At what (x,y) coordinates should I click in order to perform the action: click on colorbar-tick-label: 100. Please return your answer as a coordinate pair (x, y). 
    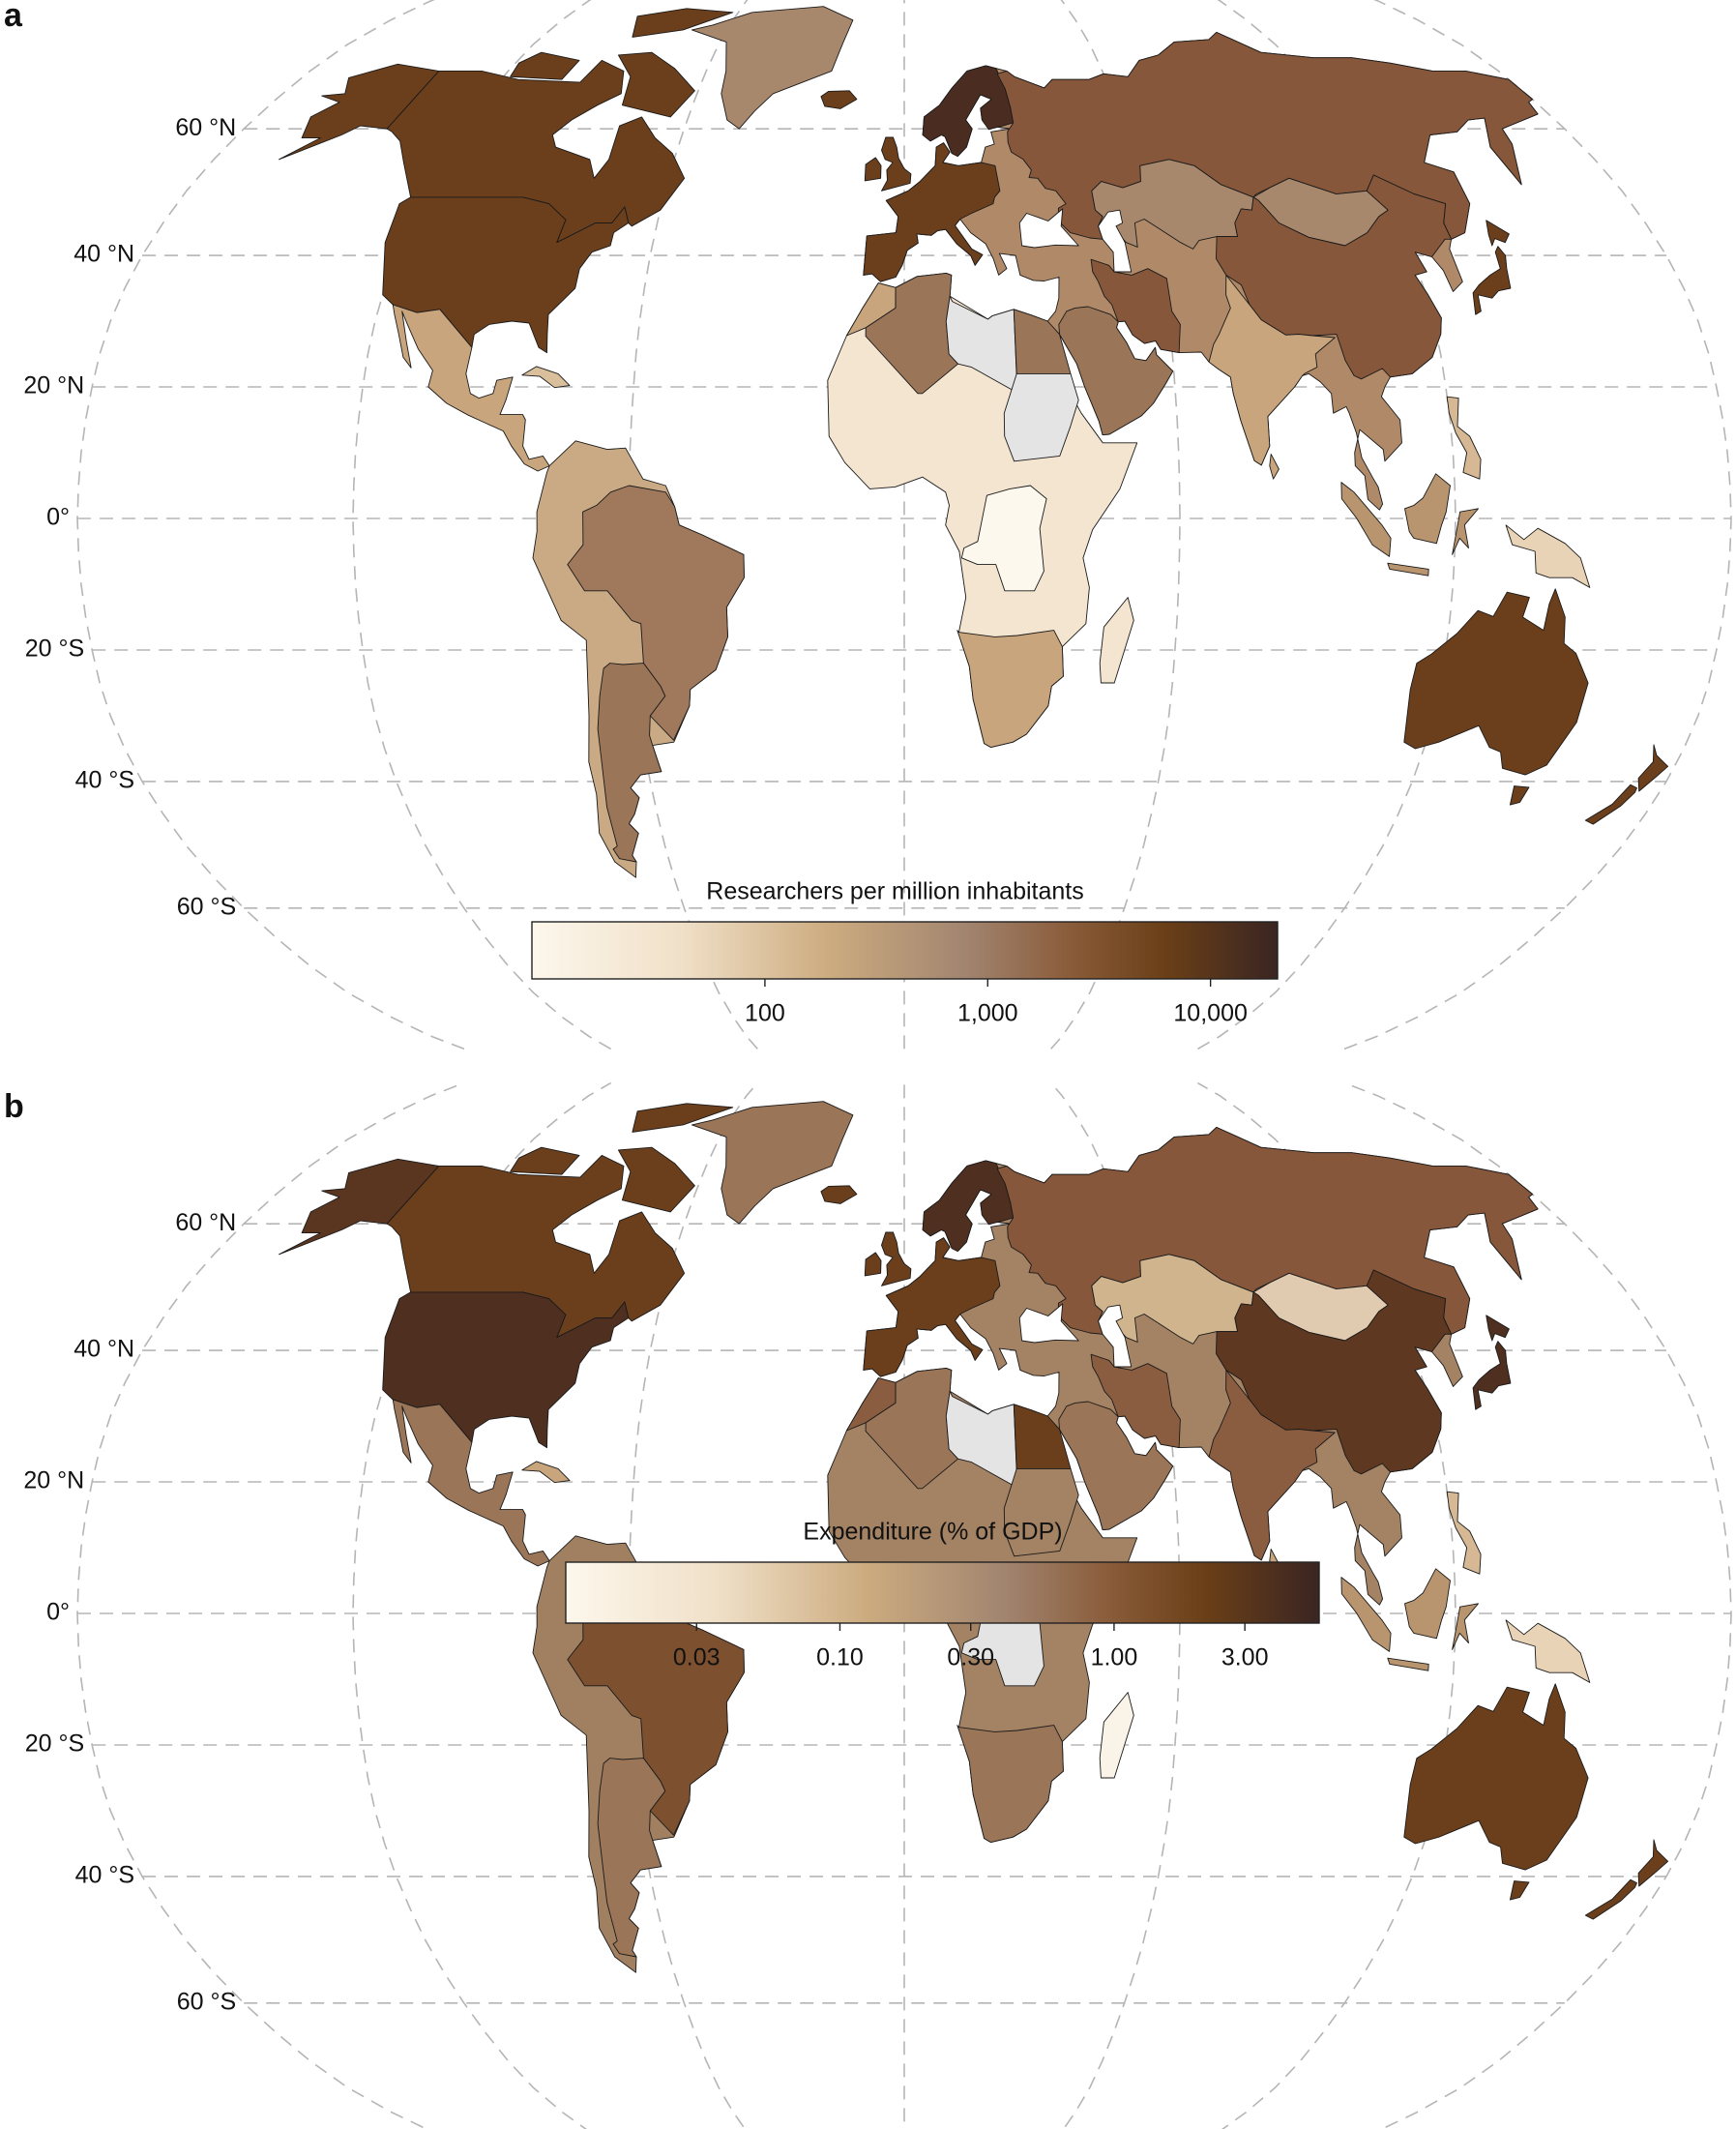
    Looking at the image, I should click on (765, 1013).